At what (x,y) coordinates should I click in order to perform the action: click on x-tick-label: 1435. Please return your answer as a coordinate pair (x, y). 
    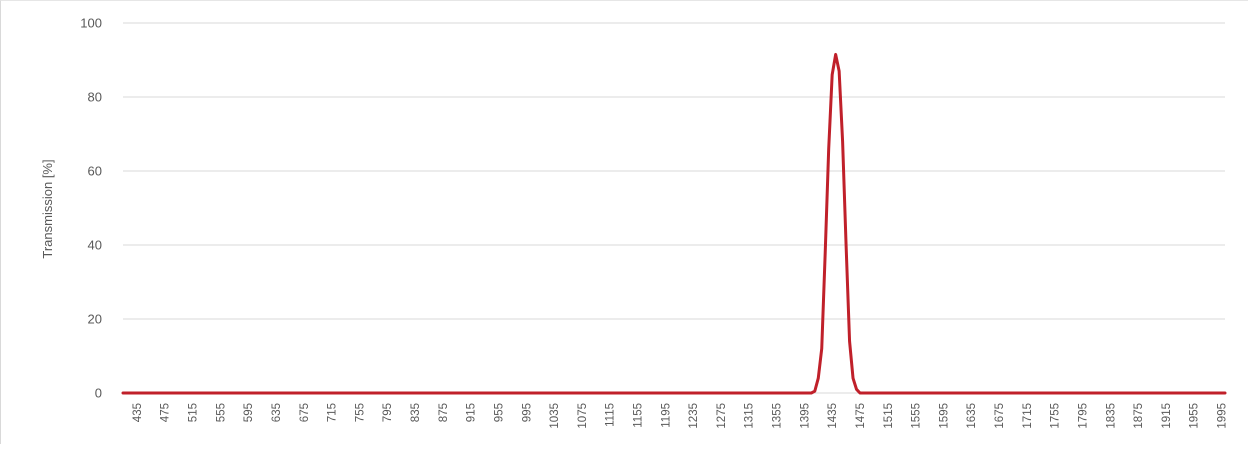
    Looking at the image, I should click on (833, 416).